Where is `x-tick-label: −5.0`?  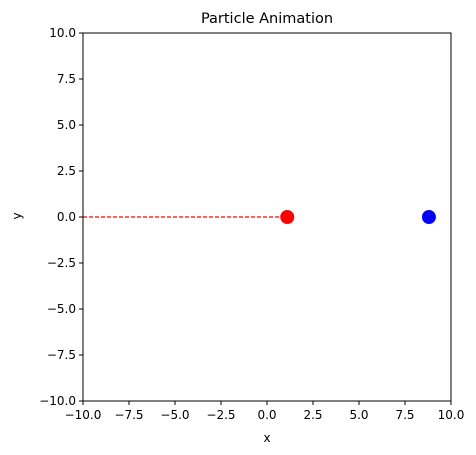 x-tick-label: −5.0 is located at coordinates (174, 415).